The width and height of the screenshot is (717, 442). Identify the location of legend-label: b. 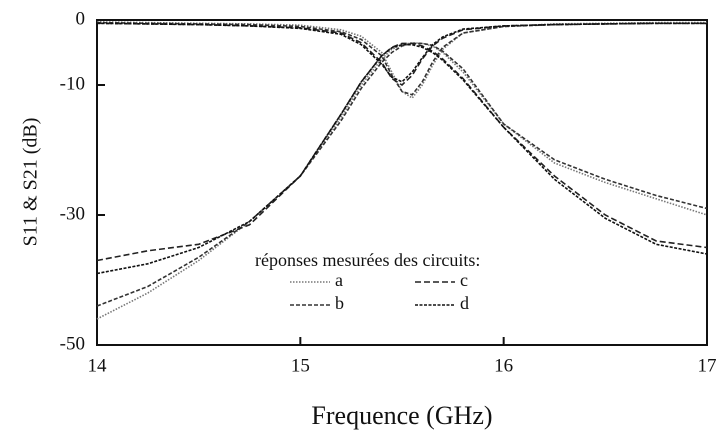
(339, 303).